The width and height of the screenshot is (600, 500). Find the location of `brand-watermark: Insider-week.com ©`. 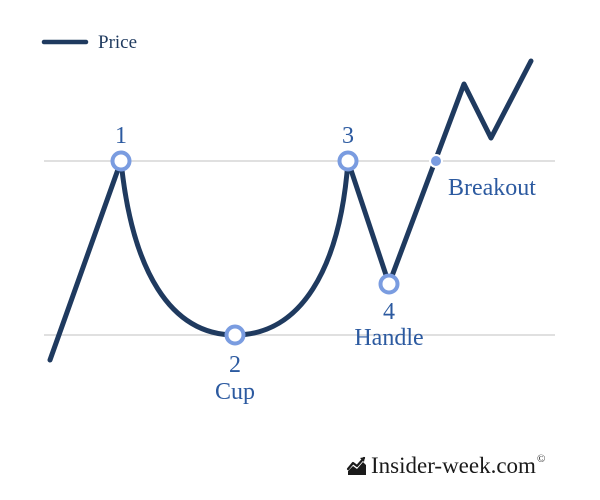

brand-watermark: Insider-week.com © is located at coordinates (445, 466).